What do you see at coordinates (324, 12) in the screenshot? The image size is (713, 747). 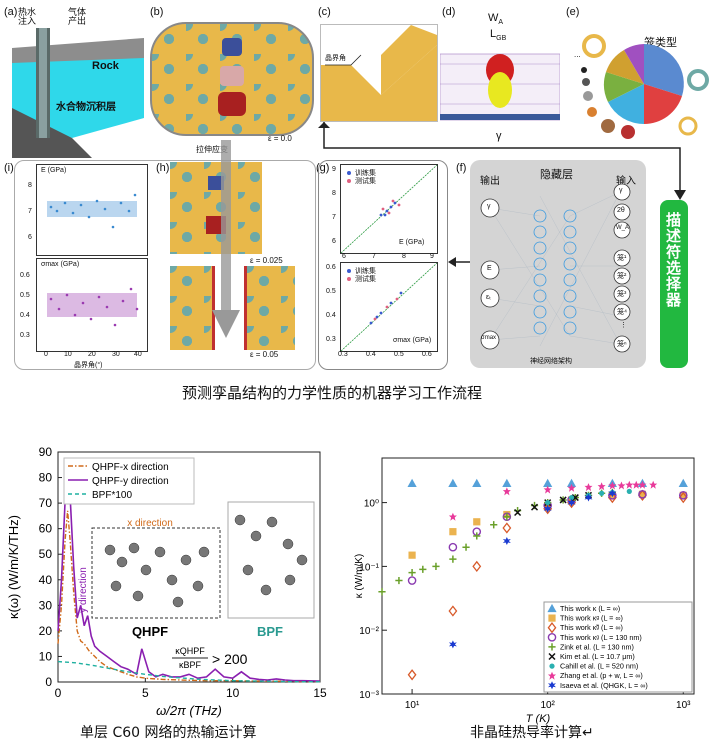 I see `panel-label-c: (c)` at bounding box center [324, 12].